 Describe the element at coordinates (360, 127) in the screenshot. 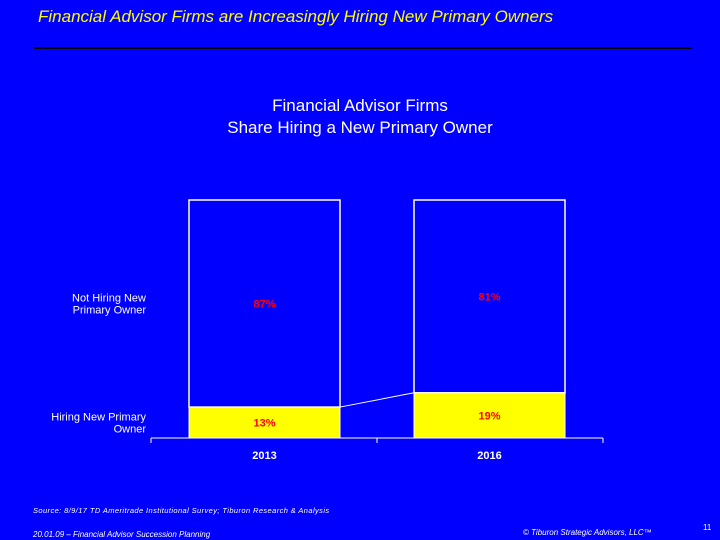

I see `chart-subtitle: Share Hiring a New Primary Owner` at that location.